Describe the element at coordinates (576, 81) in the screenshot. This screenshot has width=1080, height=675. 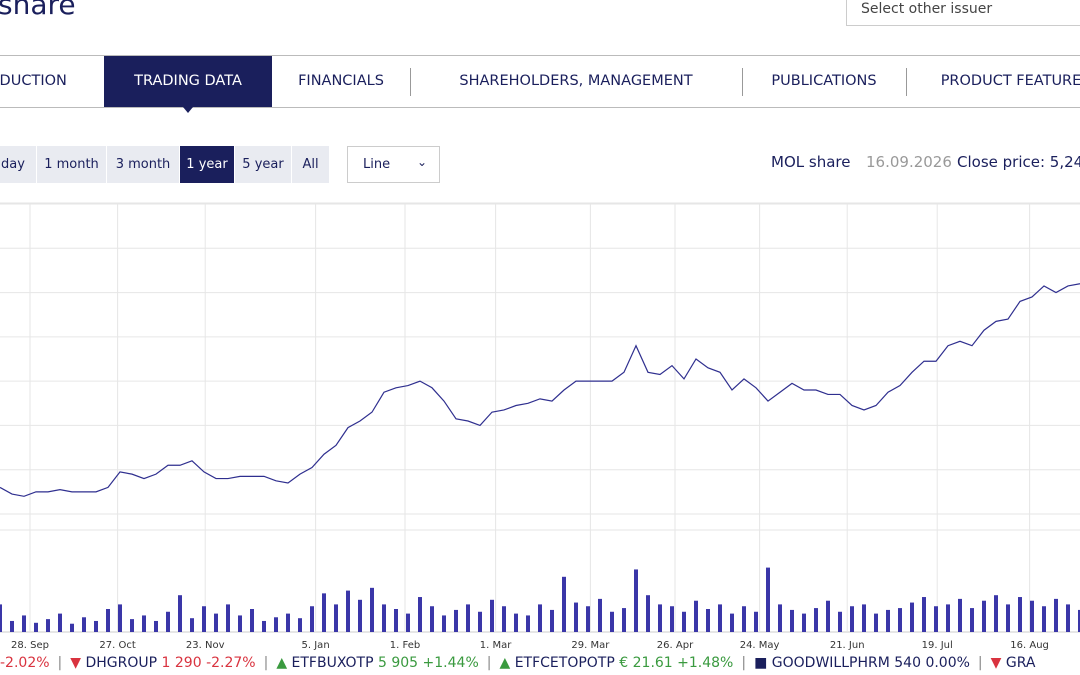
I see `nav-tab: SHAREHOLDERS, MANAGEMENT` at that location.